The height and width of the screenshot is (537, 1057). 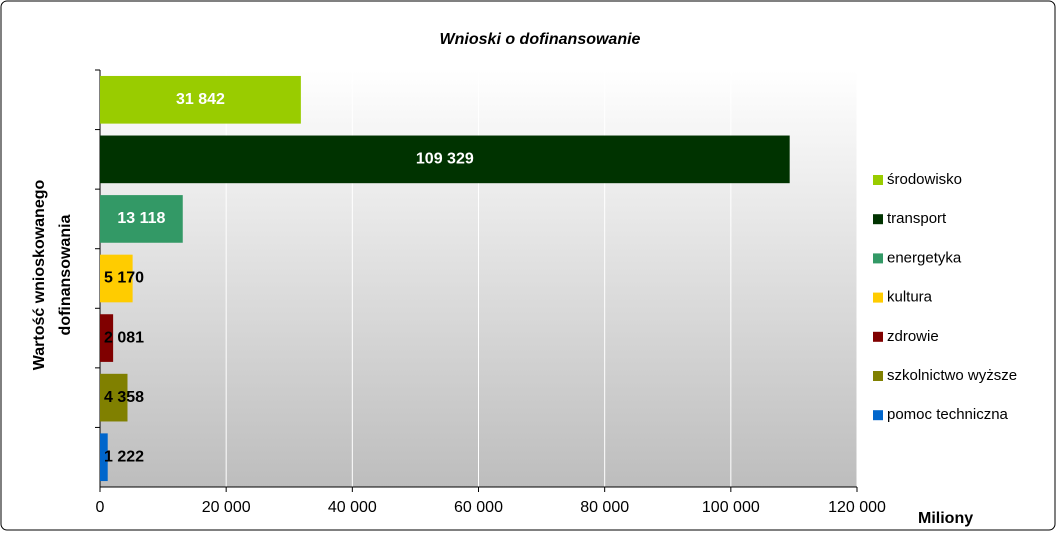 What do you see at coordinates (100, 507) in the screenshot?
I see `x-tick-label: 0` at bounding box center [100, 507].